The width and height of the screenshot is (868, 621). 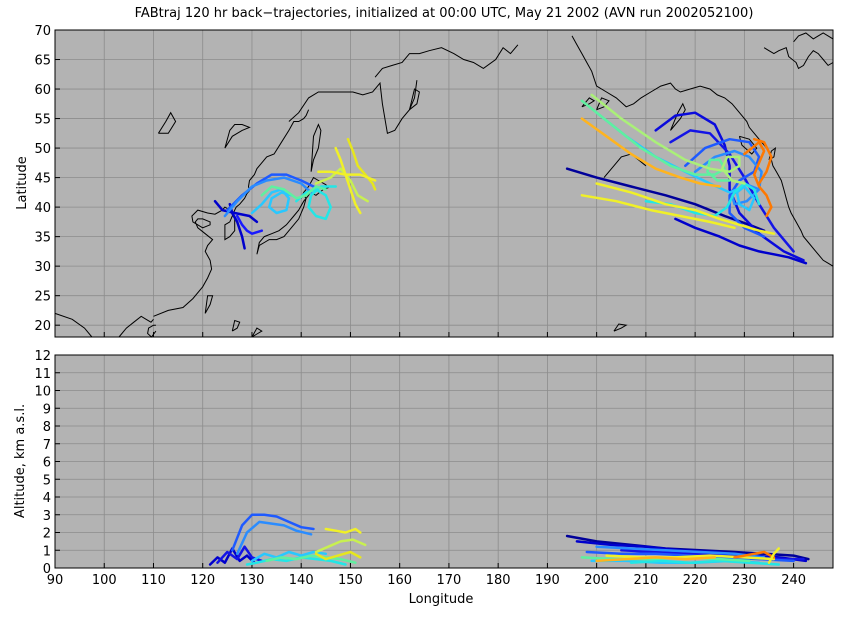 I want to click on map-y-axis-label: Latitude, so click(x=22, y=183).